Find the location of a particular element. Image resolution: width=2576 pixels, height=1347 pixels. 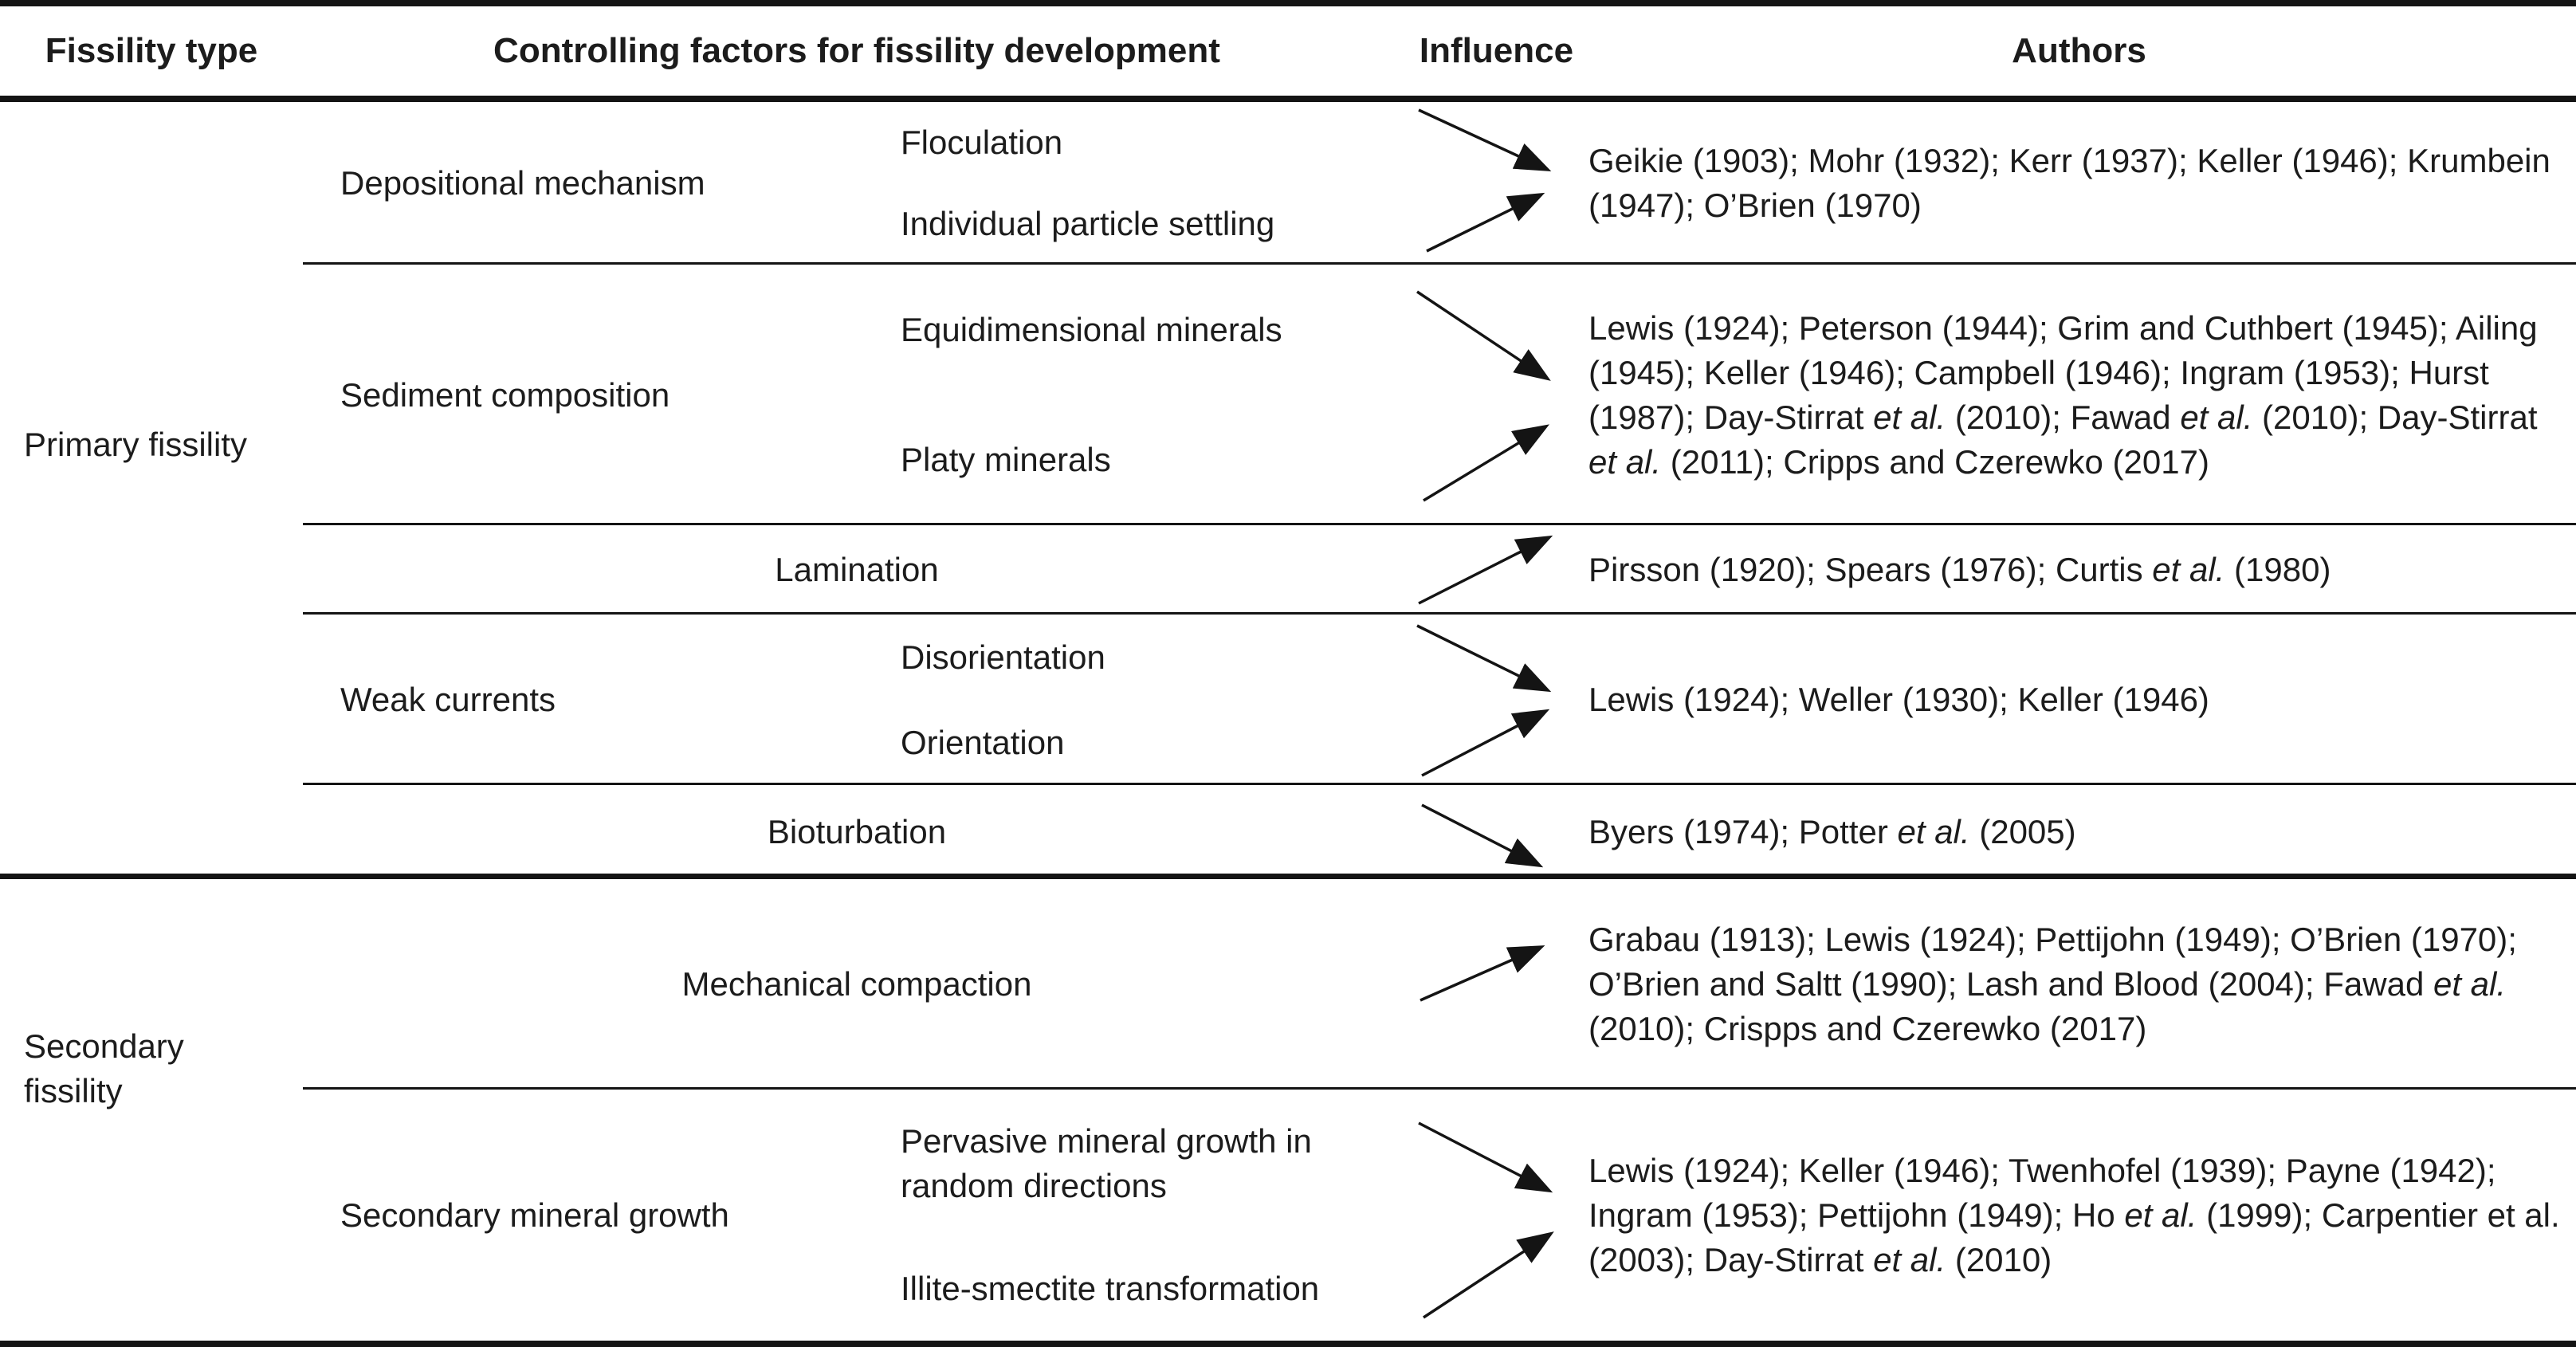

factor-label: Lamination is located at coordinates (857, 569).